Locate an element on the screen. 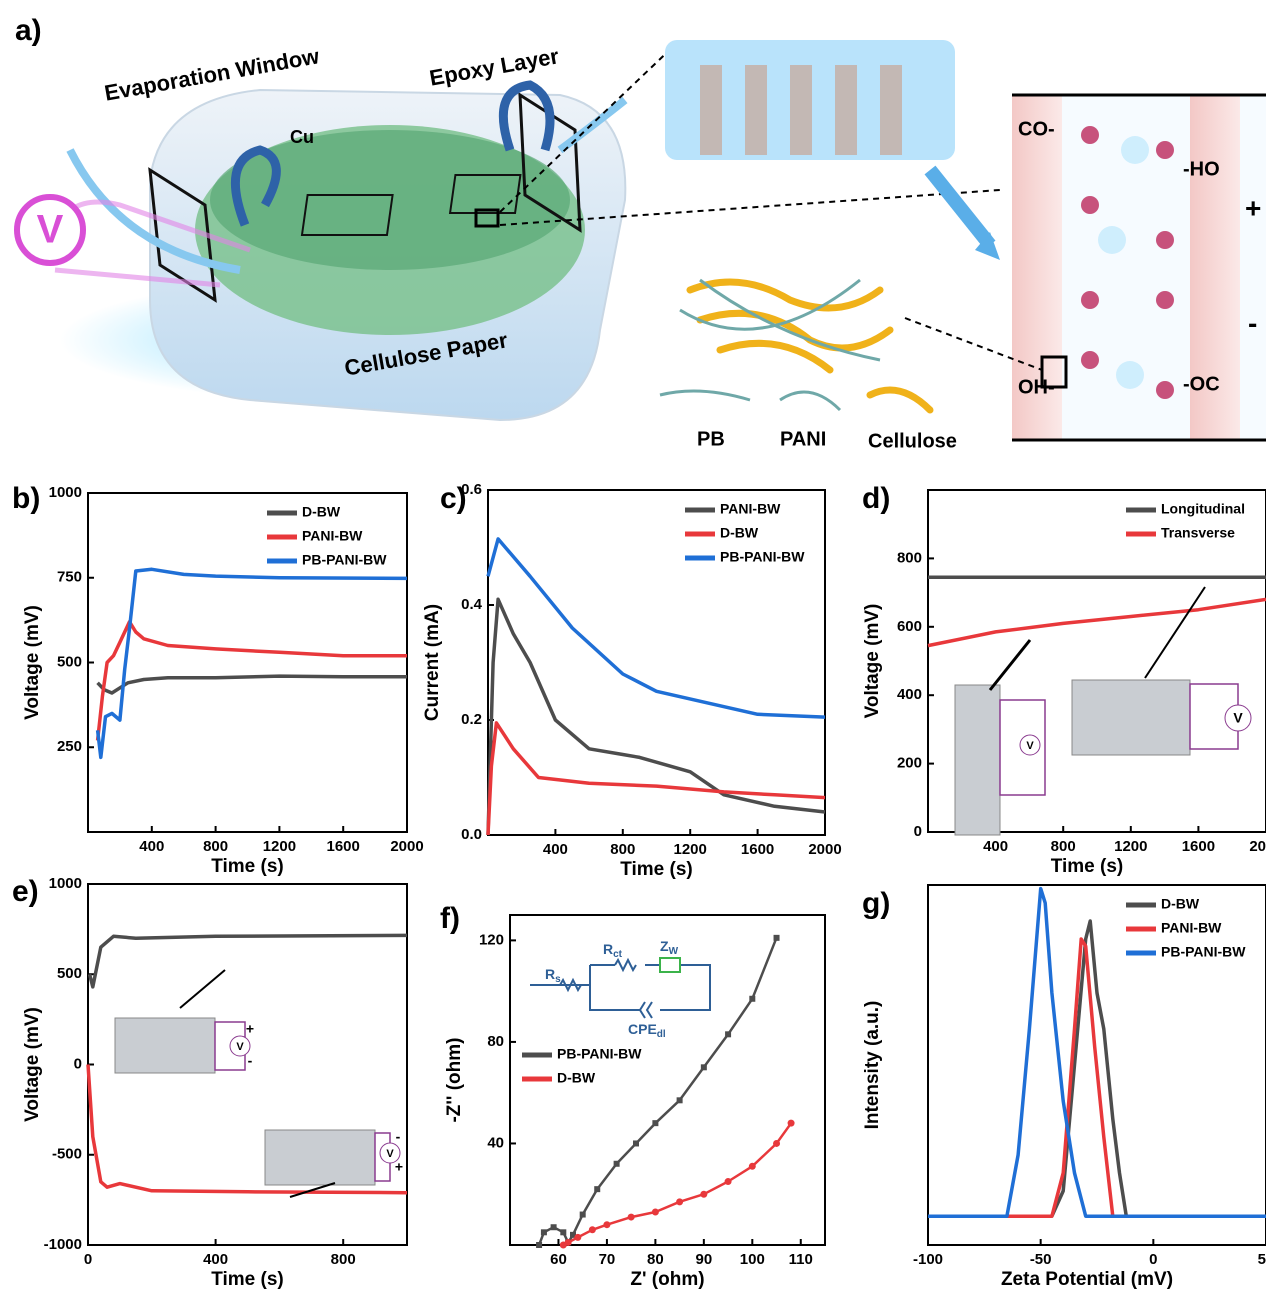  y-tick-label: 80 is located at coordinates (495, 1041).